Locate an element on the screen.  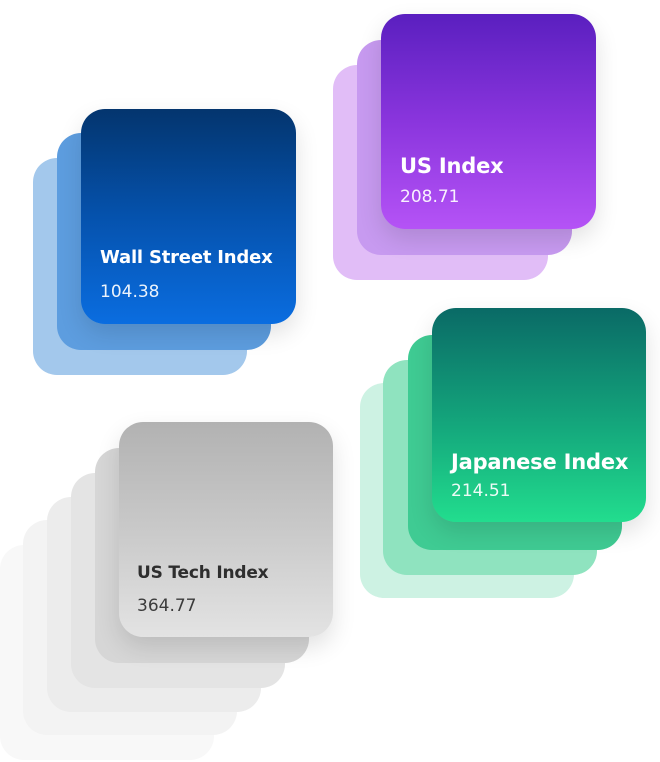
us-middle-layer is located at coordinates (464, 147).